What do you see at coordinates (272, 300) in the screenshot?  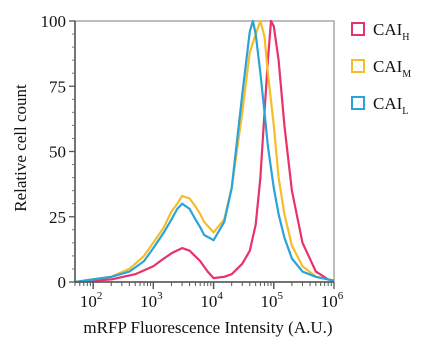 I see `x-tick-label: 10⁵` at bounding box center [272, 300].